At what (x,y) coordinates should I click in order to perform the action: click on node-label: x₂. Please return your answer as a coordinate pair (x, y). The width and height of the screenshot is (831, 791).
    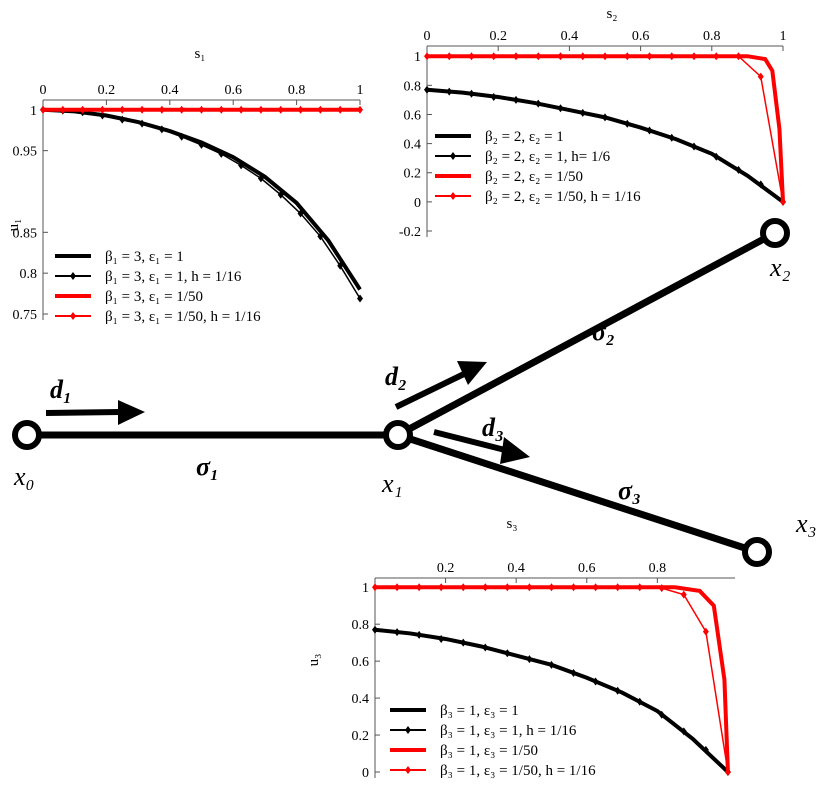
    Looking at the image, I should click on (780, 267).